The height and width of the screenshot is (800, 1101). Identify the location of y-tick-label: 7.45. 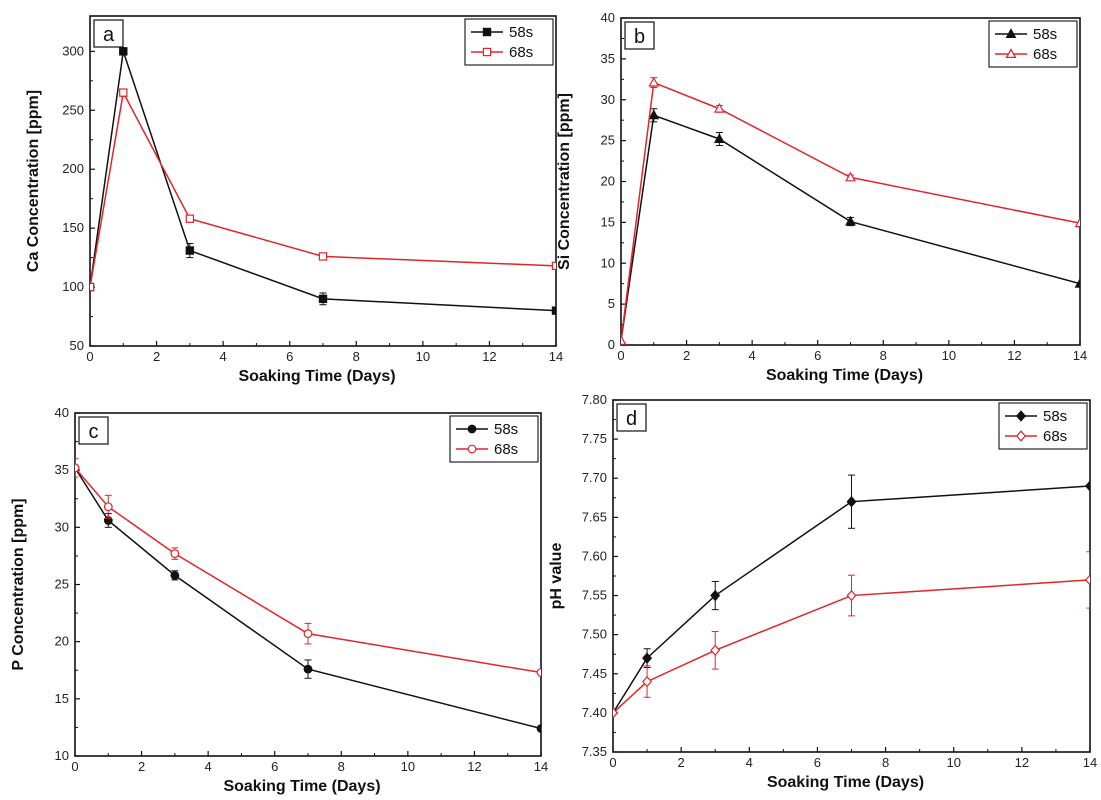
(594, 673).